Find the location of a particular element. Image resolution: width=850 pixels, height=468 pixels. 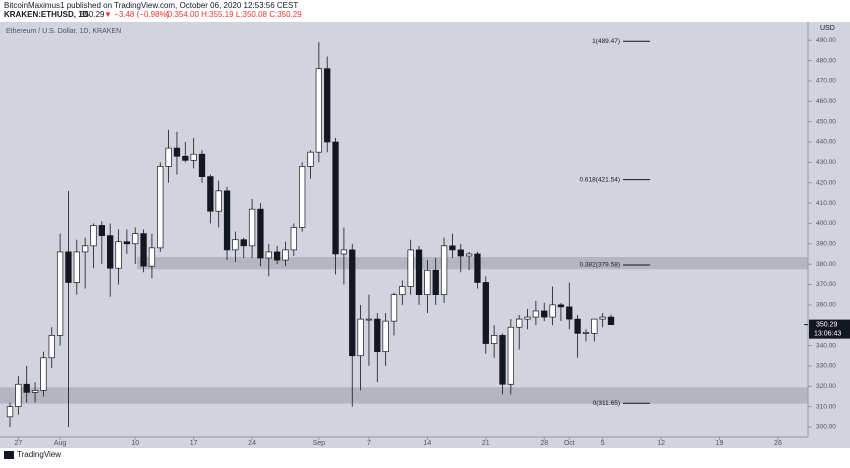

y-tick-label: 310.00 is located at coordinates (826, 406).